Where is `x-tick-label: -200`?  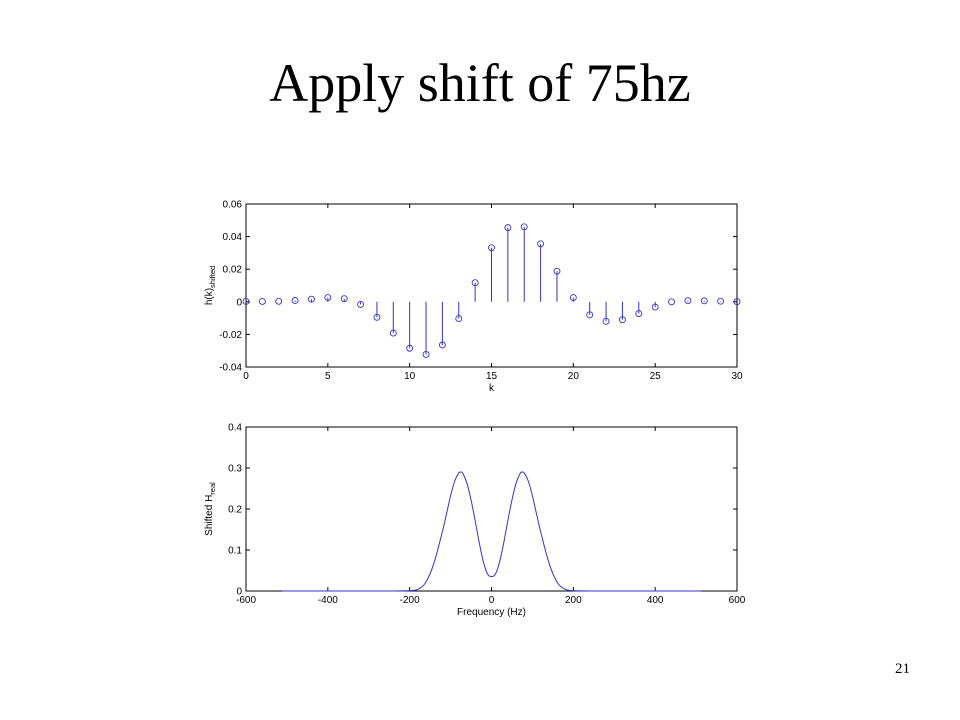 x-tick-label: -200 is located at coordinates (410, 600).